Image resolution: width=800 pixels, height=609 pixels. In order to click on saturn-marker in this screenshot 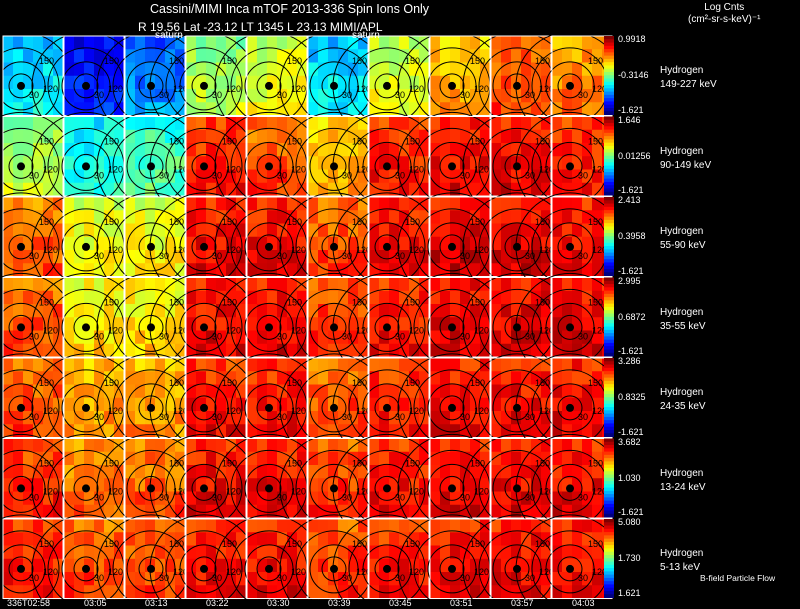, I will do `click(151, 488)`.